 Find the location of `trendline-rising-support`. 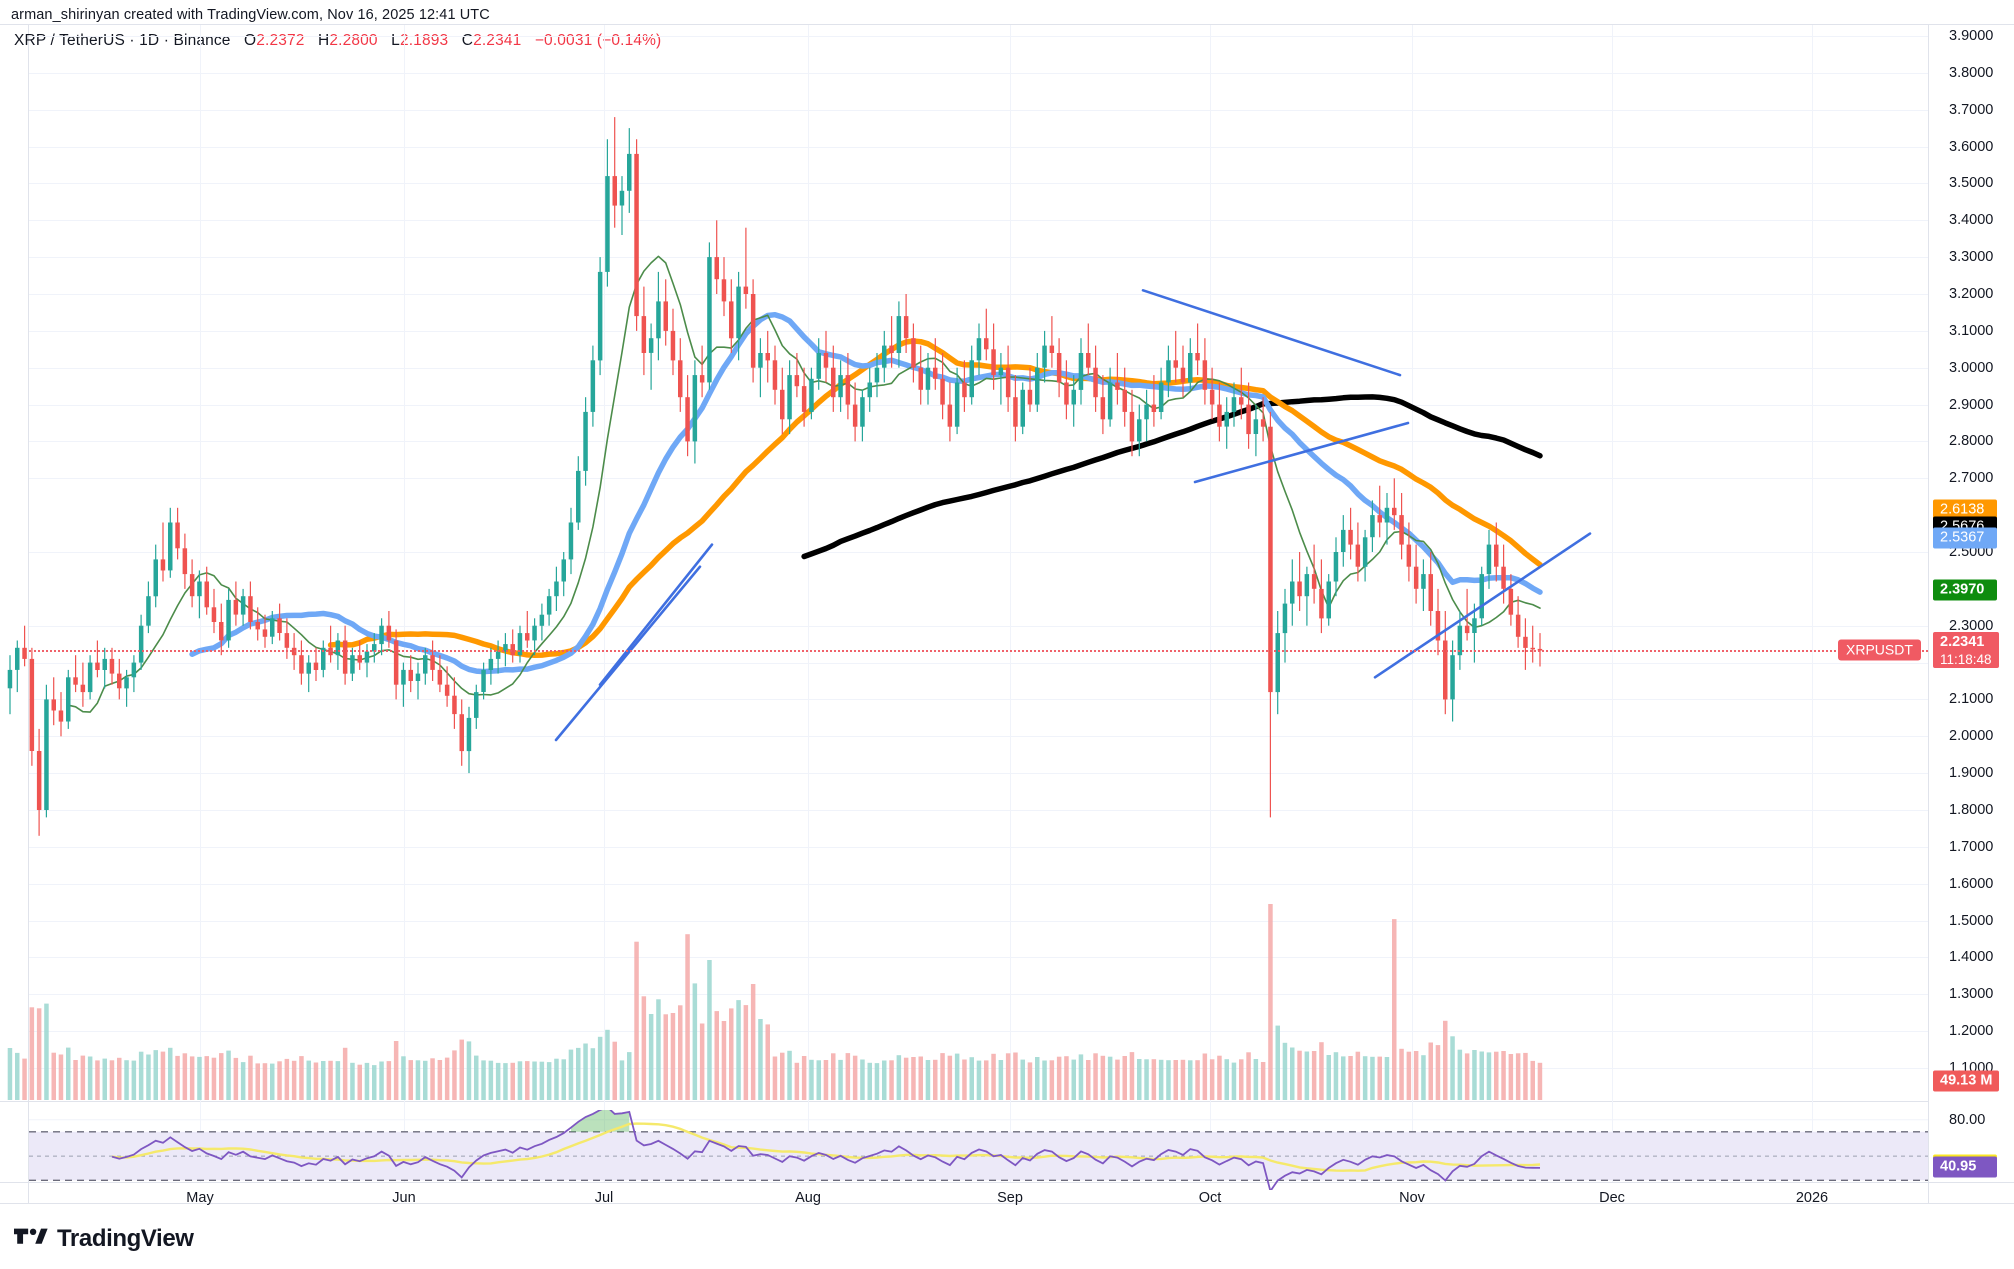

trendline-rising-support is located at coordinates (628, 653).